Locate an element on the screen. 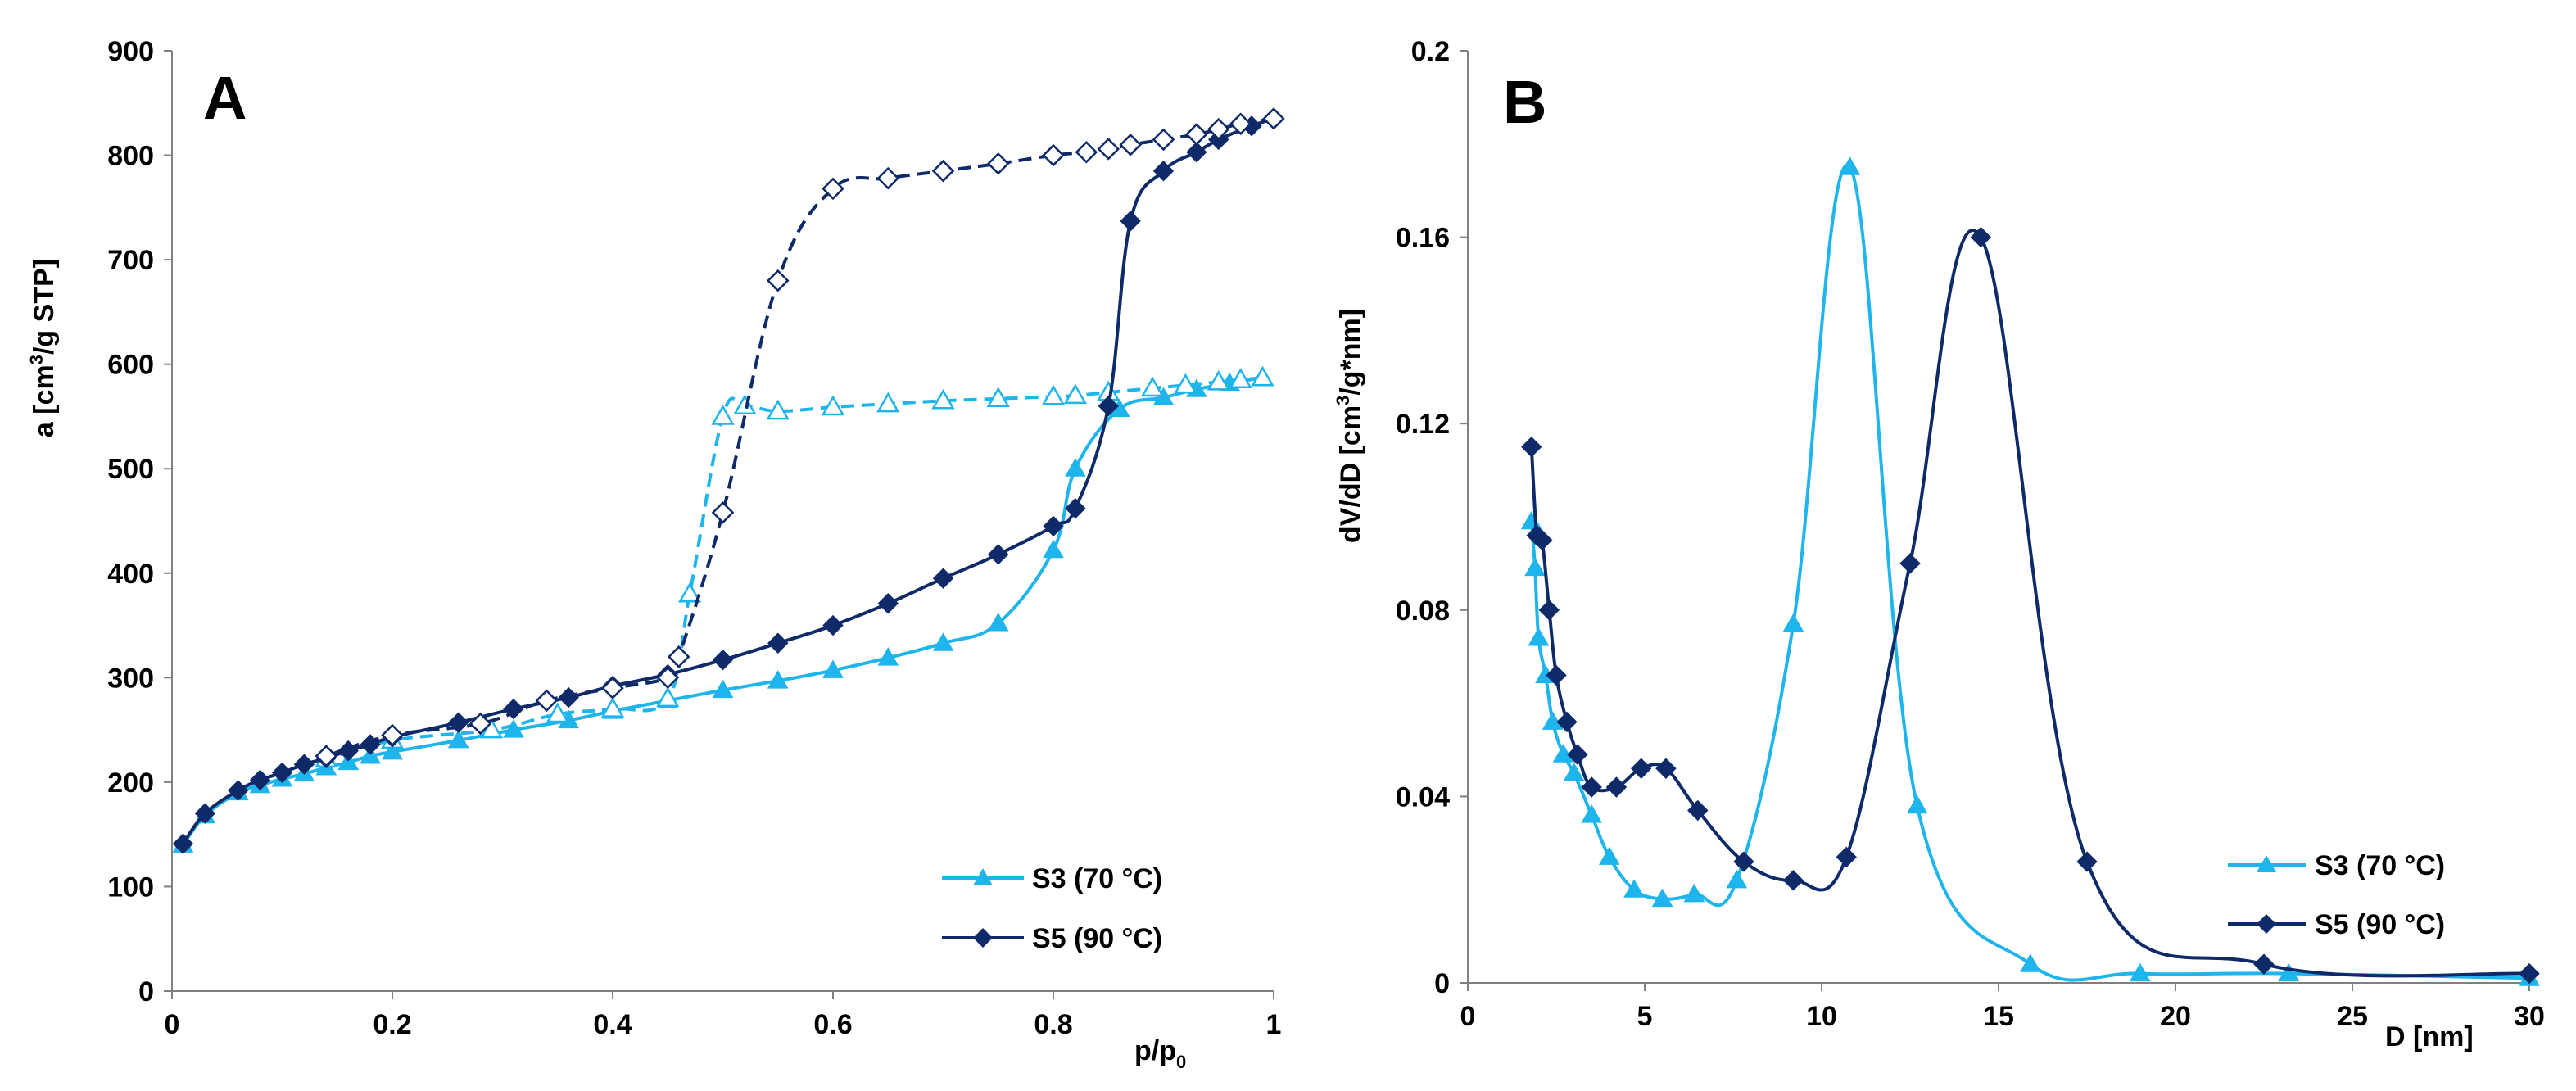 The width and height of the screenshot is (2576, 1091). panel-b-legend-item-s3: S3 (70 °C) is located at coordinates (2336, 866).